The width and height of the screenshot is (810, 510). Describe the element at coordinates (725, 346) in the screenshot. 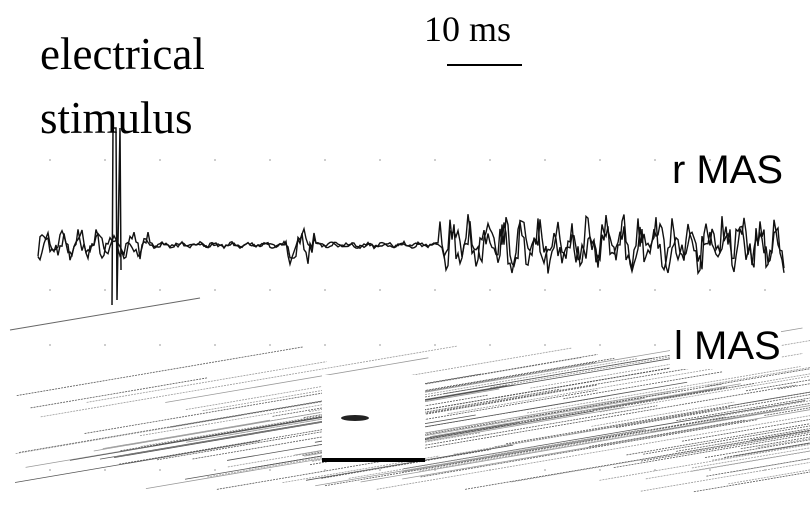

I see `lower-trace-label: l MAS` at that location.